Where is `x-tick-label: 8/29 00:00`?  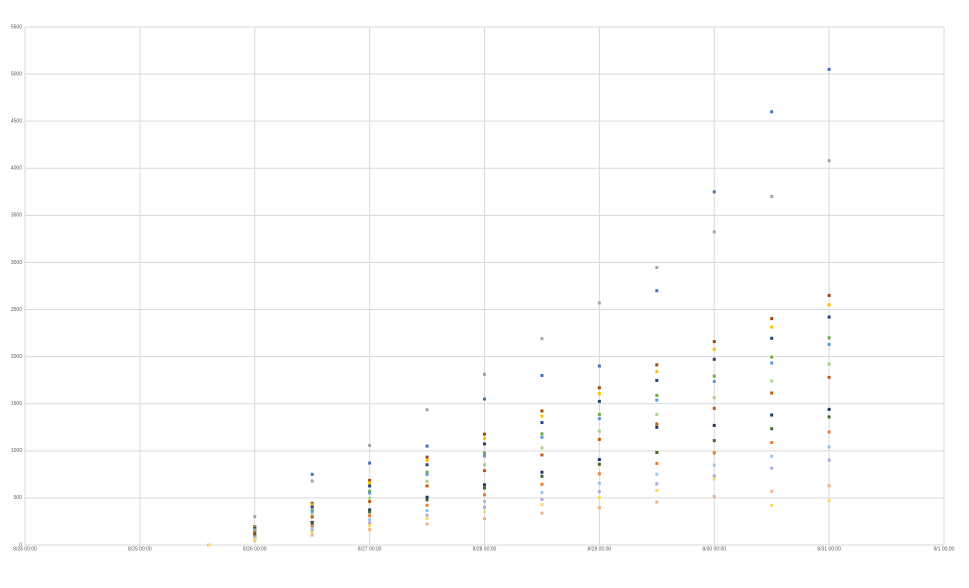 x-tick-label: 8/29 00:00 is located at coordinates (600, 549).